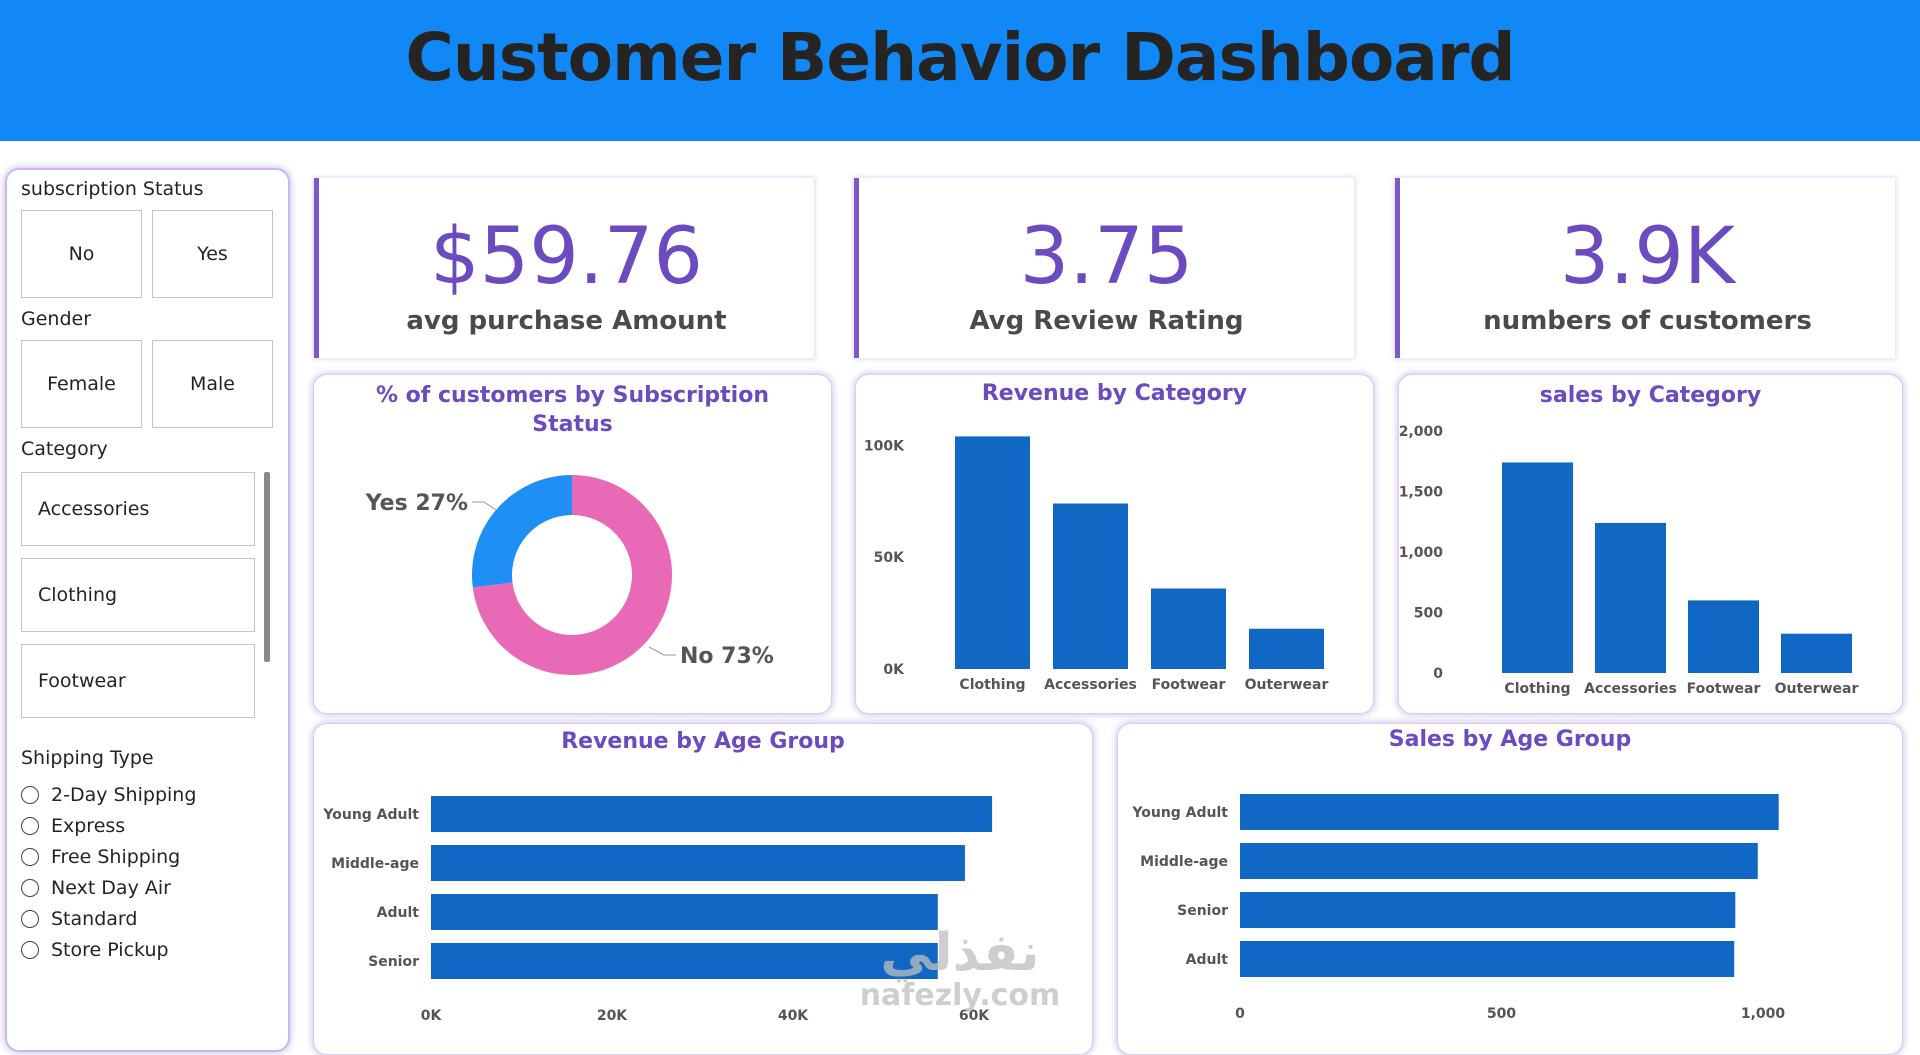 Image resolution: width=1920 pixels, height=1055 pixels. Describe the element at coordinates (727, 656) in the screenshot. I see `donut-label-no: No 73%` at that location.